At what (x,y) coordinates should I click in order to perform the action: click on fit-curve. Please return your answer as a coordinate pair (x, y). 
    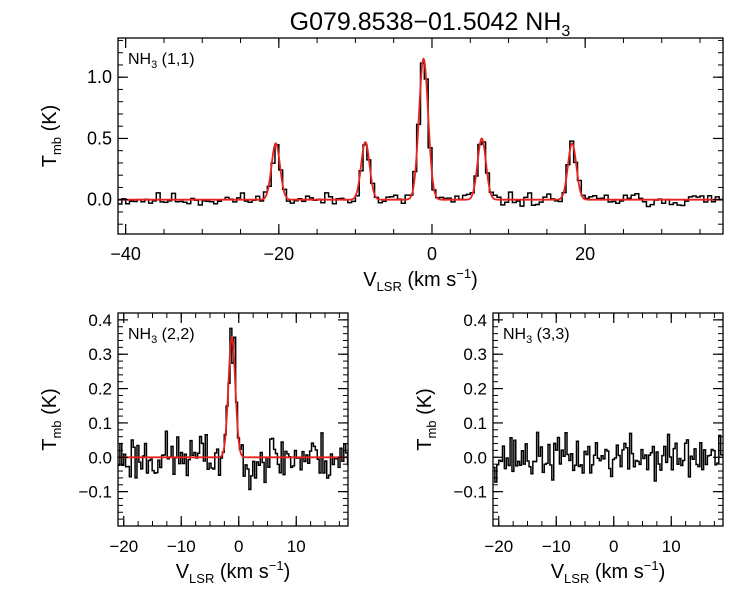
    Looking at the image, I should click on (233, 397).